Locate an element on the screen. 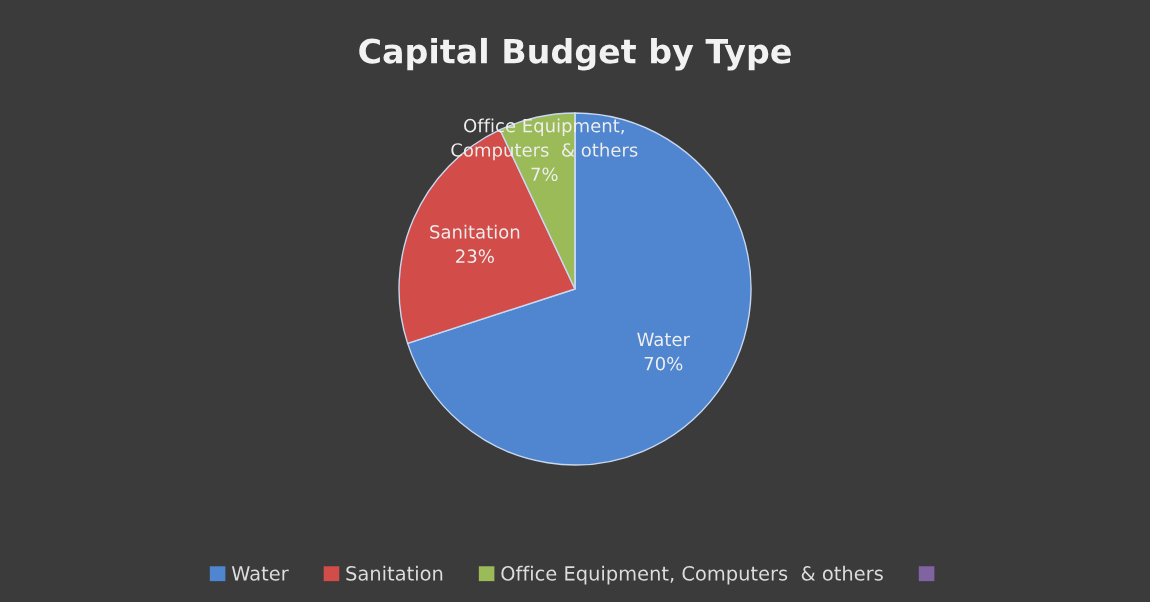  chart-title: Capital Budget by Type is located at coordinates (575, 54).